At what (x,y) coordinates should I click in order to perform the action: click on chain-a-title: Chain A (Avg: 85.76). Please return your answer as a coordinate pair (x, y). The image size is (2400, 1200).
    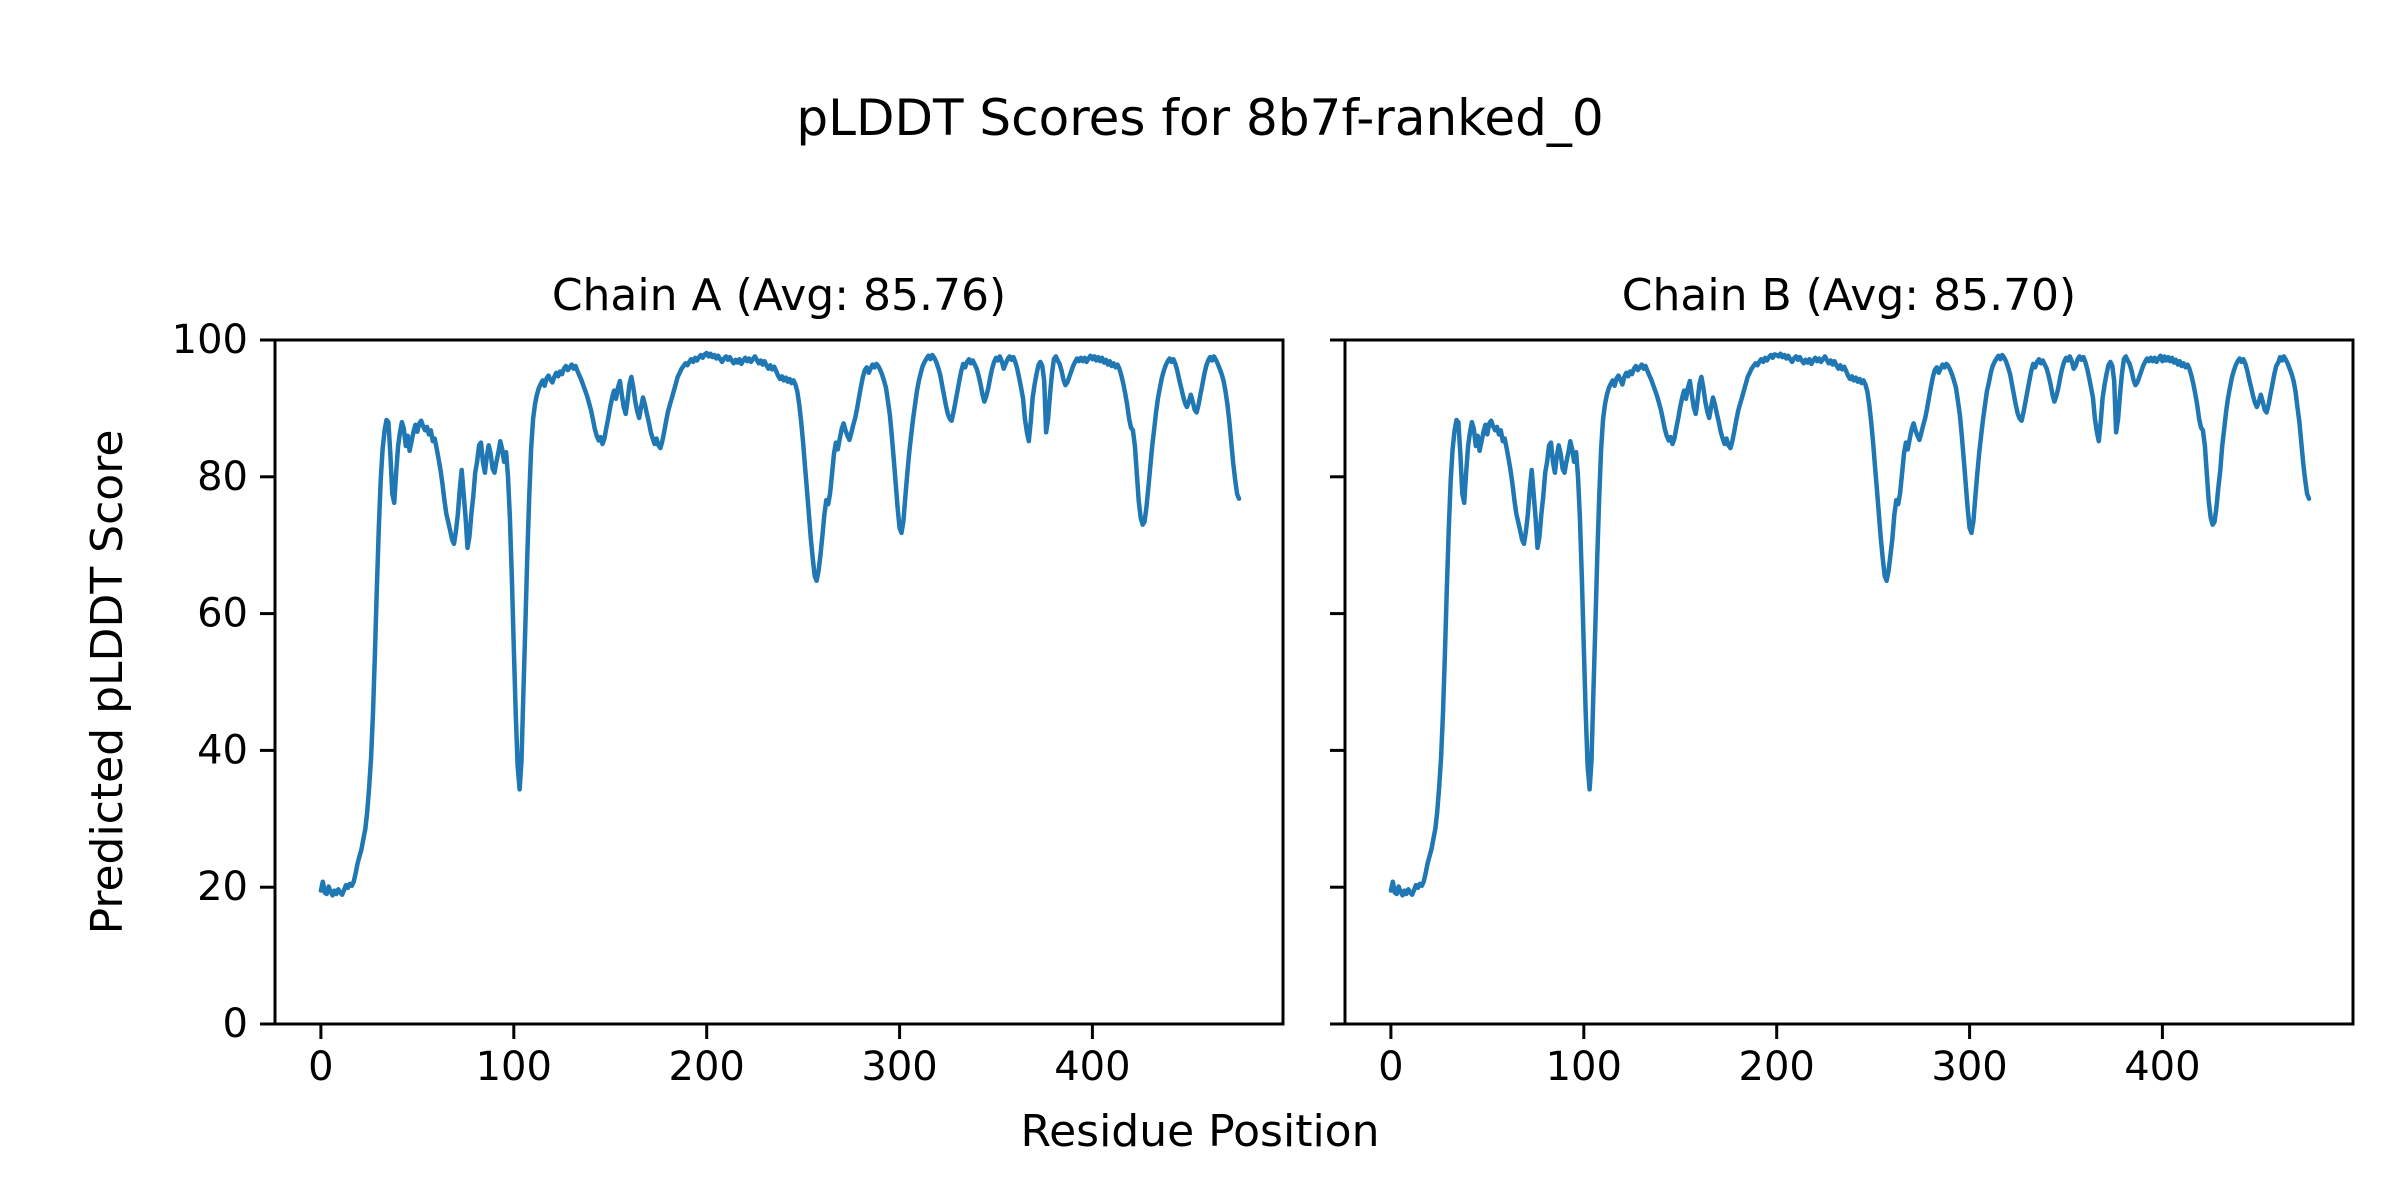
    Looking at the image, I should click on (779, 295).